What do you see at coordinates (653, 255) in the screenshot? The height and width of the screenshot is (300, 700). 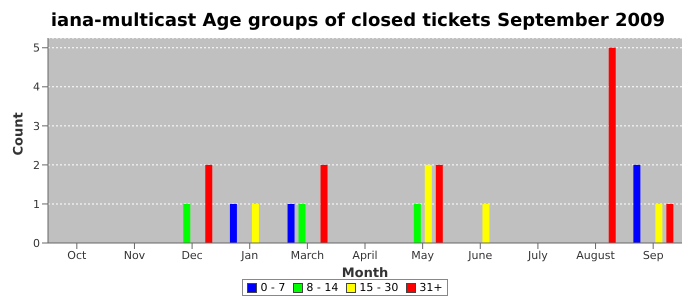 I see `x-tick-label: Sep` at bounding box center [653, 255].